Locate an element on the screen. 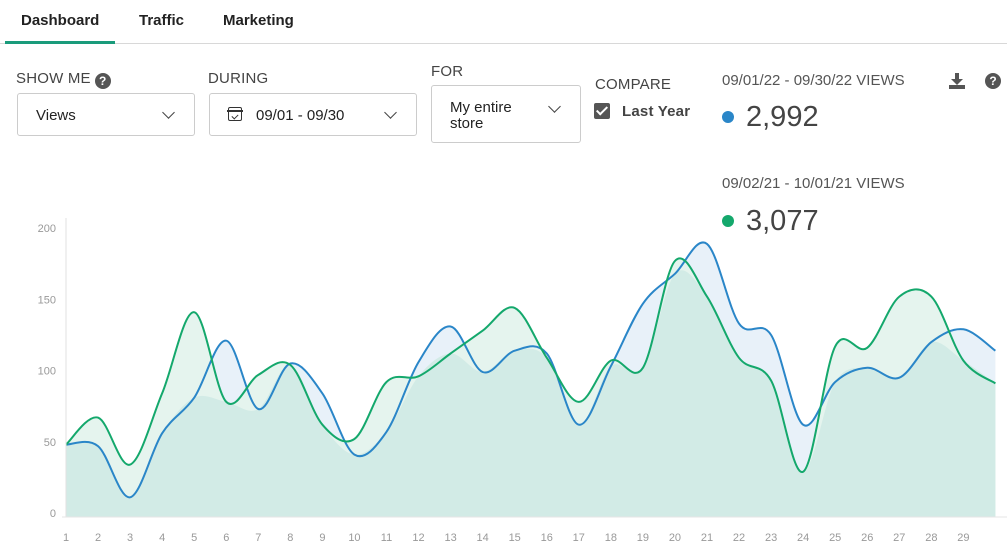  metric-select: Views is located at coordinates (106, 114).